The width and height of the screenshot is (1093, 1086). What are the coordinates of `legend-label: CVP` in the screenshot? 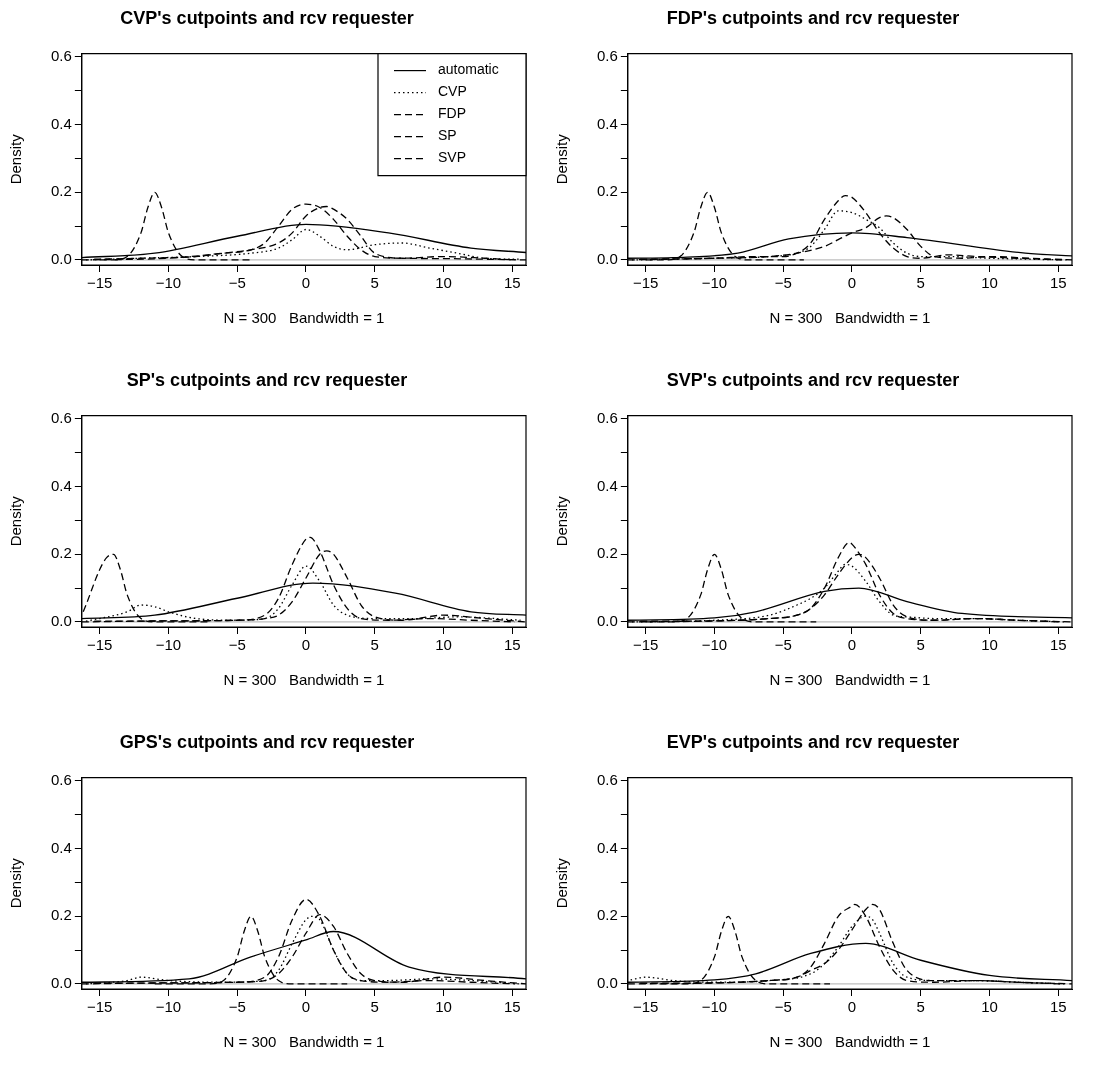 It's located at (452, 91).